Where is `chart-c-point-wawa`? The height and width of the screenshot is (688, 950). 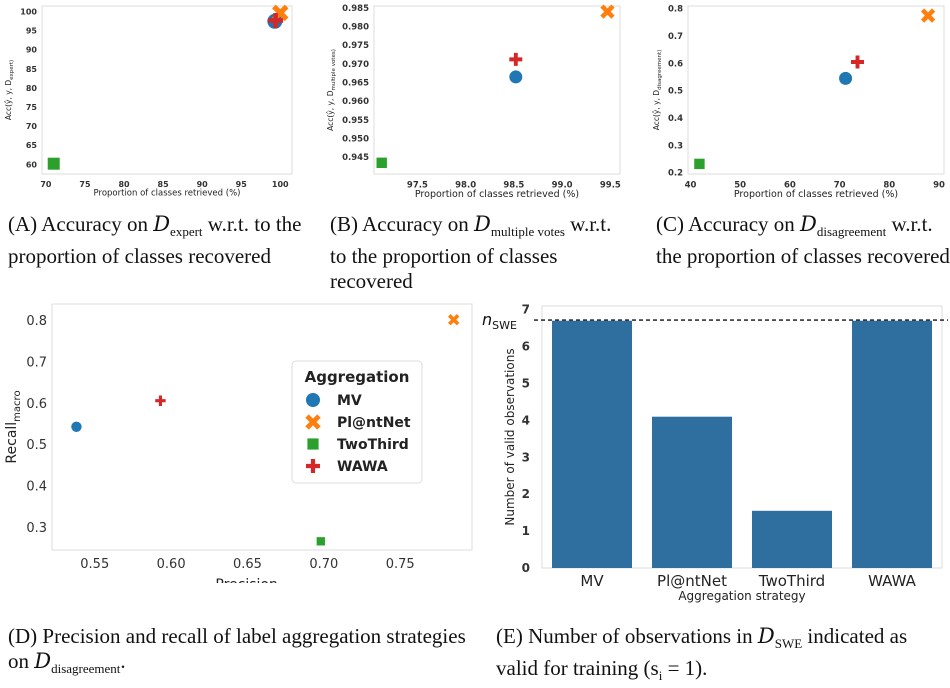
chart-c-point-wawa is located at coordinates (858, 62).